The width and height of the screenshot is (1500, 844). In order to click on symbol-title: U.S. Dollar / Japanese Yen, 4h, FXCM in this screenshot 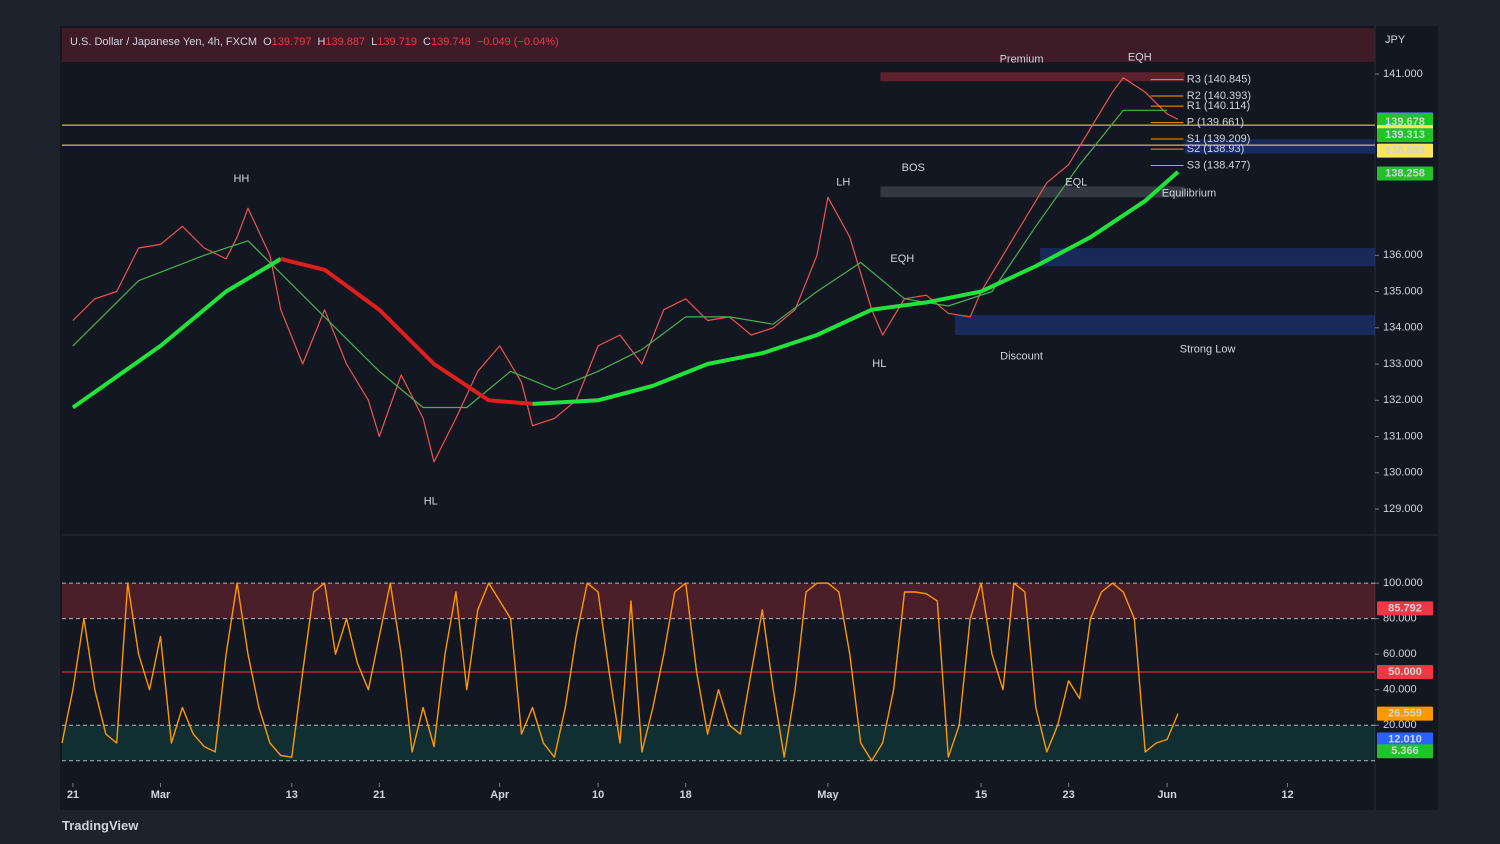, I will do `click(163, 42)`.